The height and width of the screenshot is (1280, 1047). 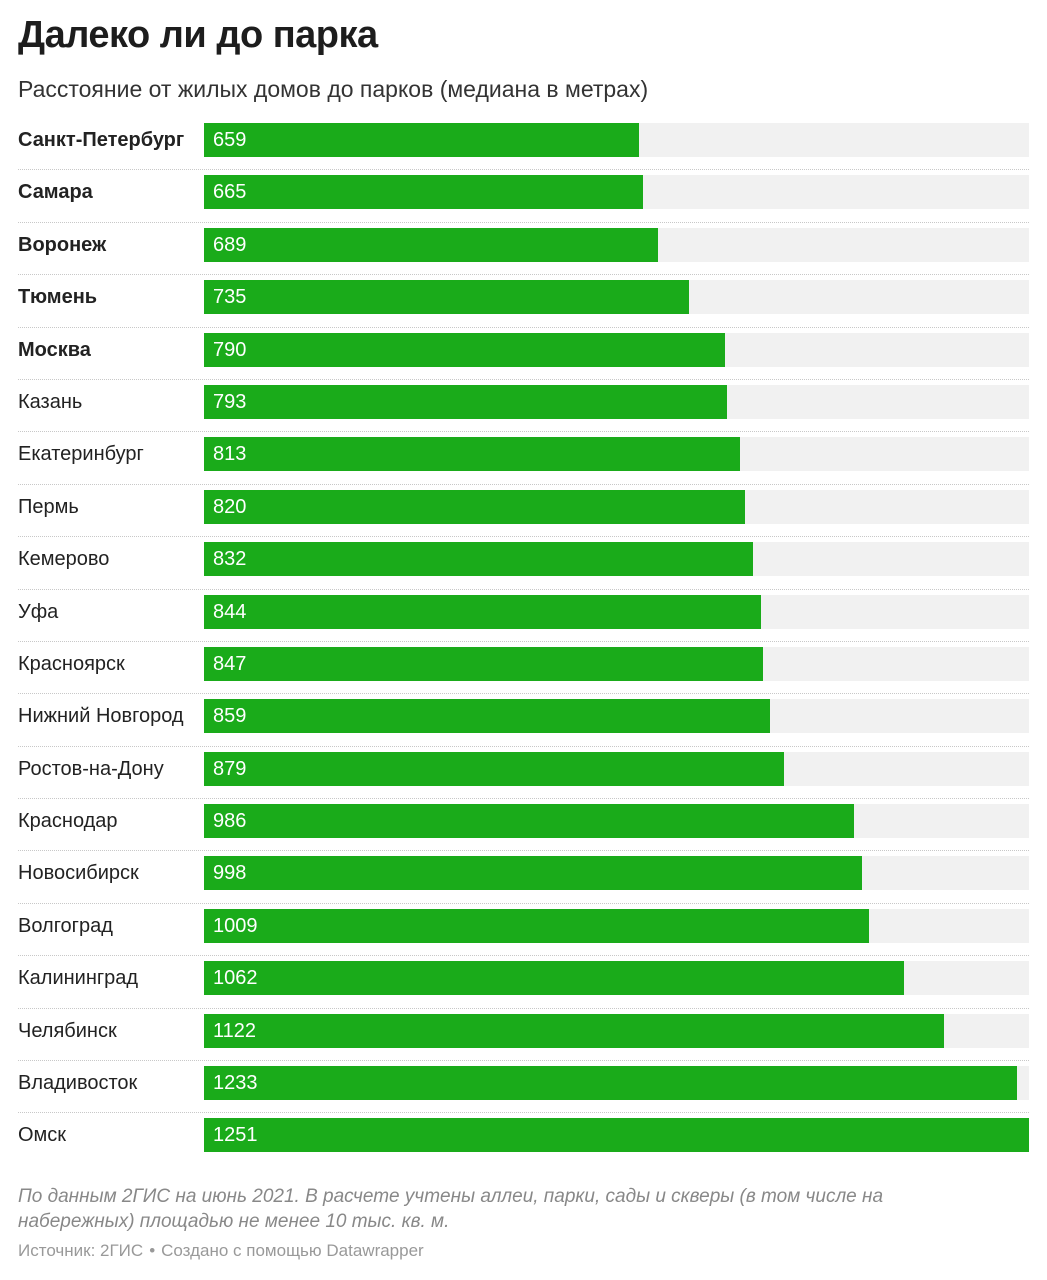 What do you see at coordinates (446, 297) in the screenshot?
I see `bar: 735` at bounding box center [446, 297].